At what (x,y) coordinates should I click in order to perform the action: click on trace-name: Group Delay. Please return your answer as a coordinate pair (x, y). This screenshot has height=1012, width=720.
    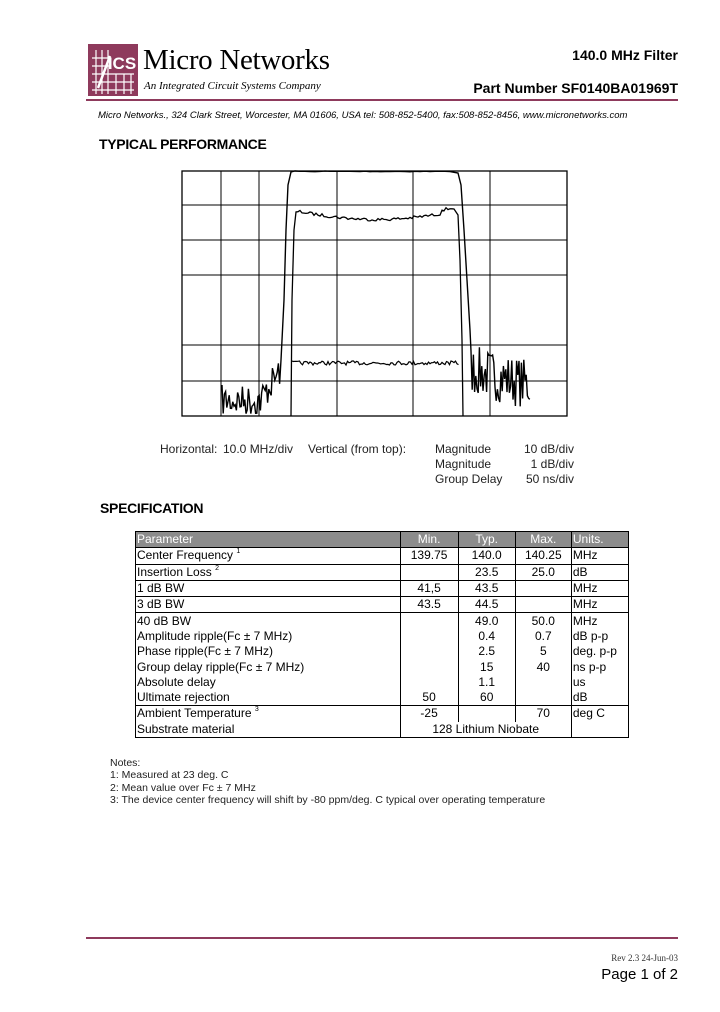
    Looking at the image, I should click on (469, 479).